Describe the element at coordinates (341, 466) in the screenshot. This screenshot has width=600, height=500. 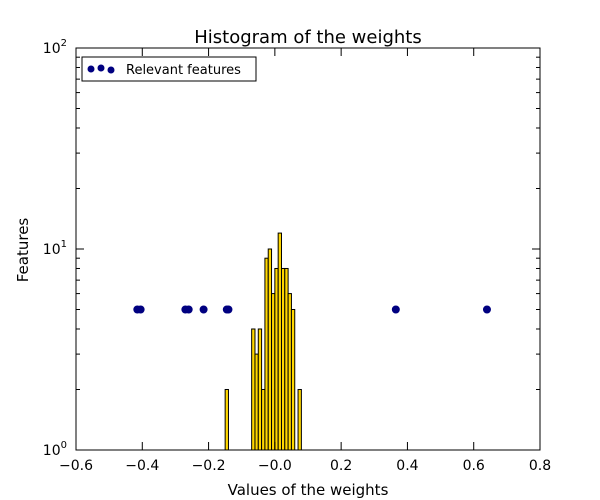
I see `x-tick-label: 0.2` at that location.